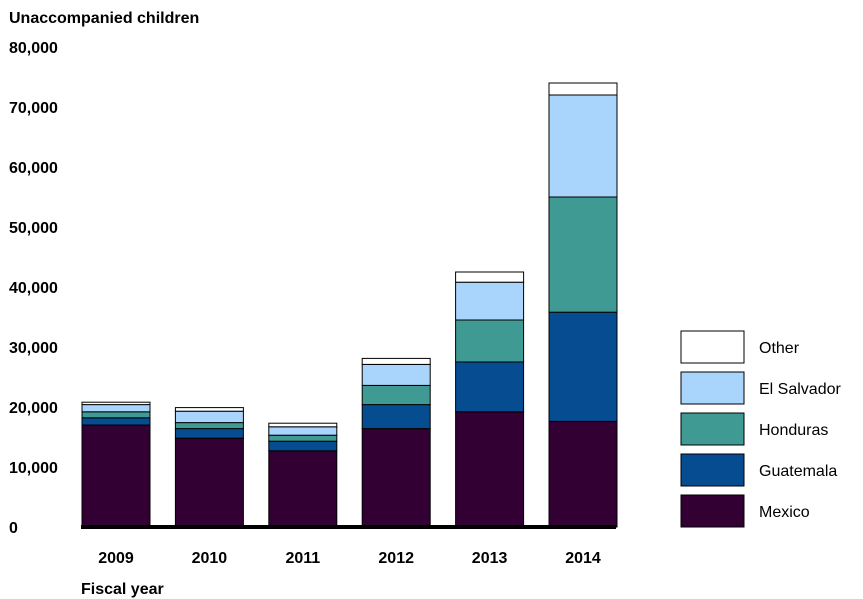 Image resolution: width=863 pixels, height=599 pixels. I want to click on y-tick-label: 10,000, so click(33, 468).